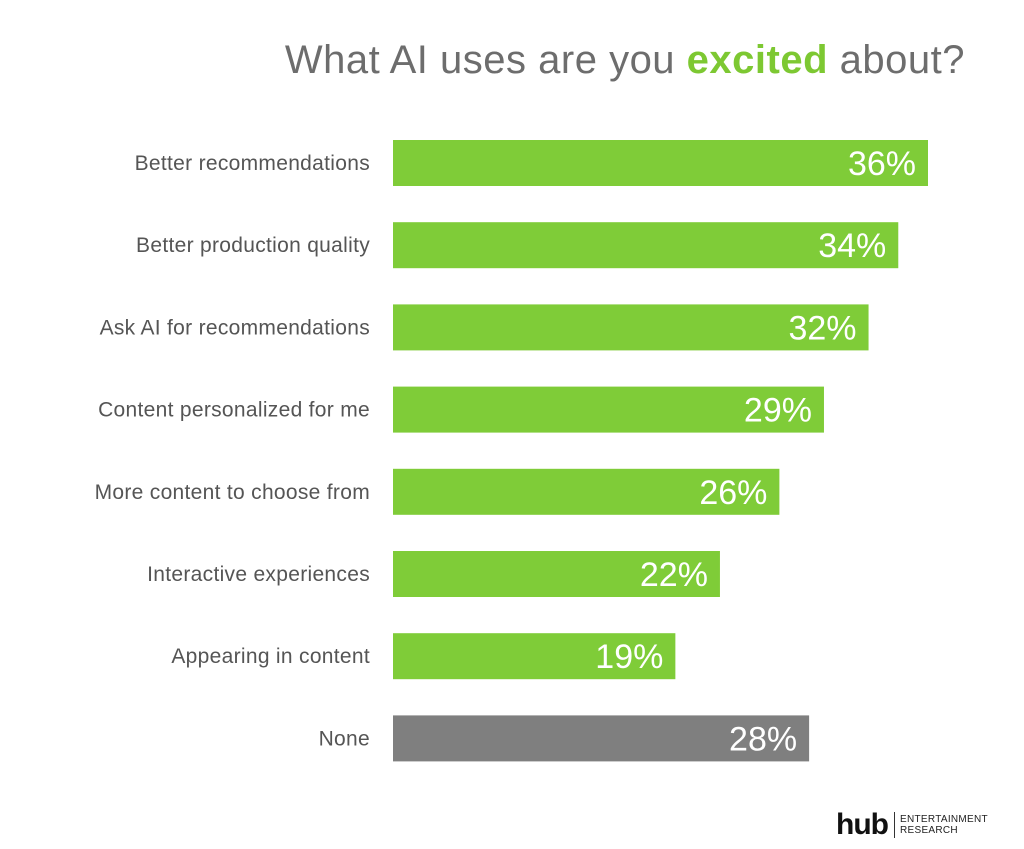 Image resolution: width=1024 pixels, height=849 pixels. Describe the element at coordinates (928, 830) in the screenshot. I see `logo-line-2: RESEARCH` at that location.